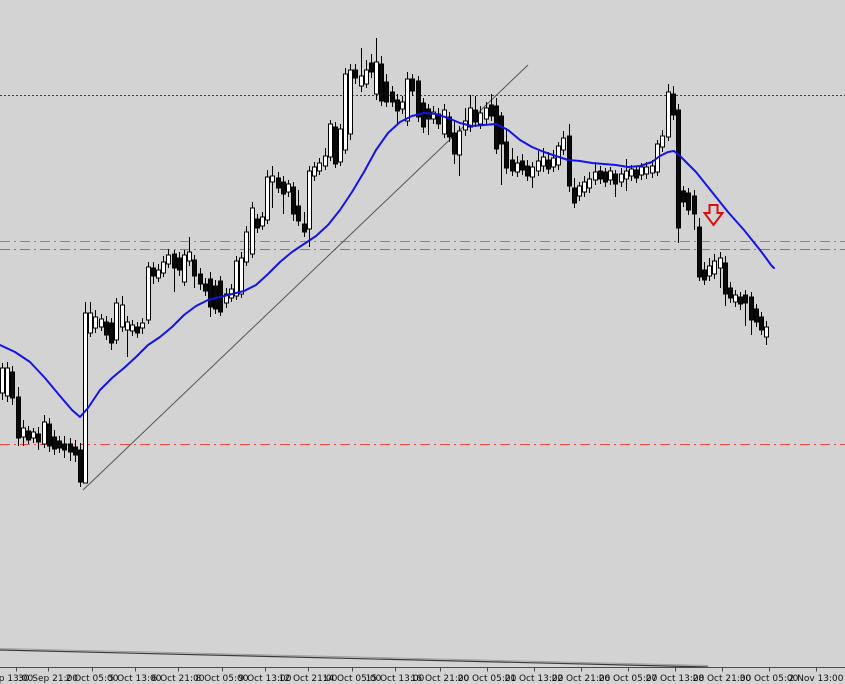 This screenshot has width=845, height=684. What do you see at coordinates (308, 679) in the screenshot?
I see `x-axis-label: 12 Oct 21:00` at bounding box center [308, 679].